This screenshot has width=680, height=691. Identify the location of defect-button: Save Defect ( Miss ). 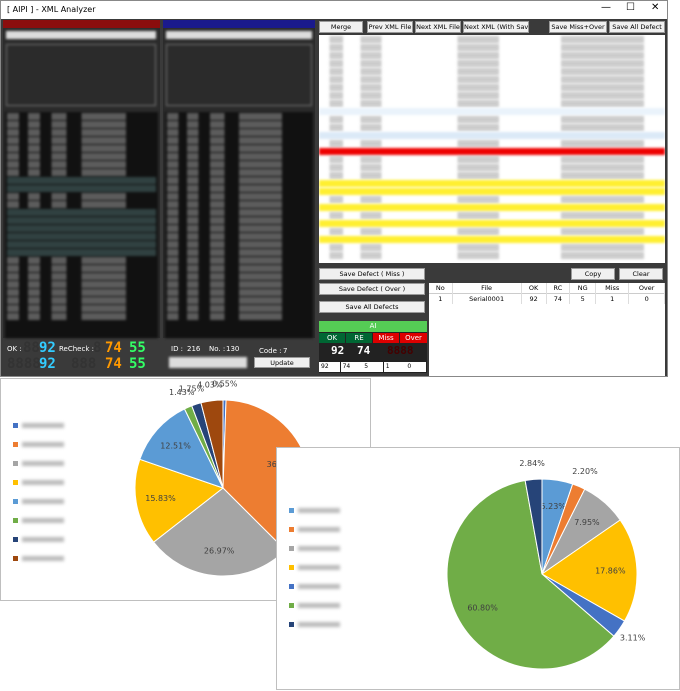
(372, 274).